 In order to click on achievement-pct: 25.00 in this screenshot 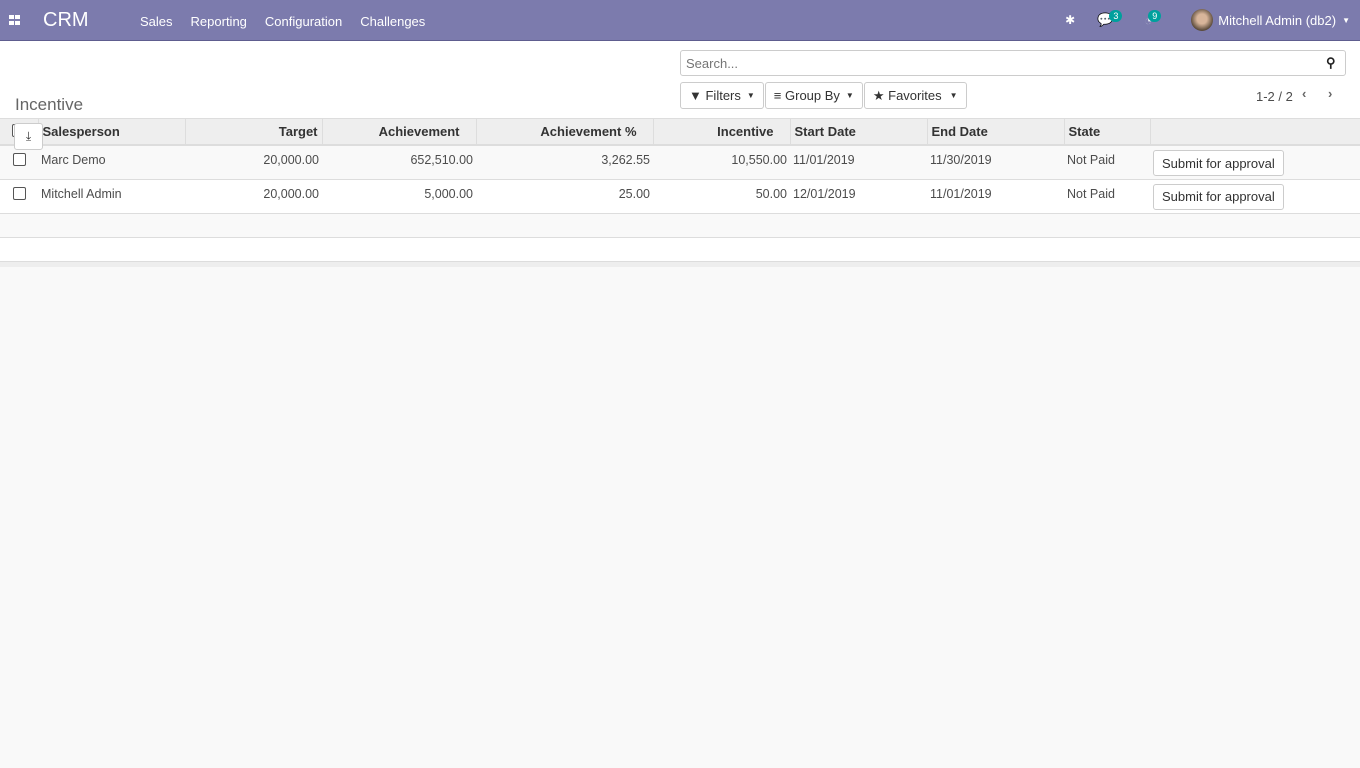, I will do `click(564, 196)`.